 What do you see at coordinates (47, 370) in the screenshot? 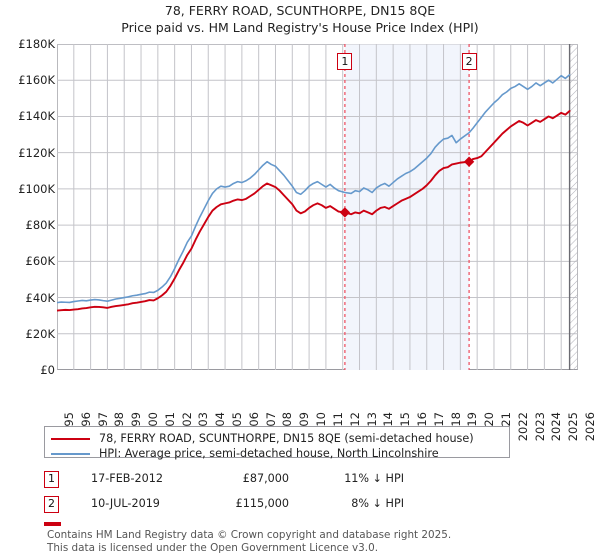
I see `y-tick-label: £0` at bounding box center [47, 370].